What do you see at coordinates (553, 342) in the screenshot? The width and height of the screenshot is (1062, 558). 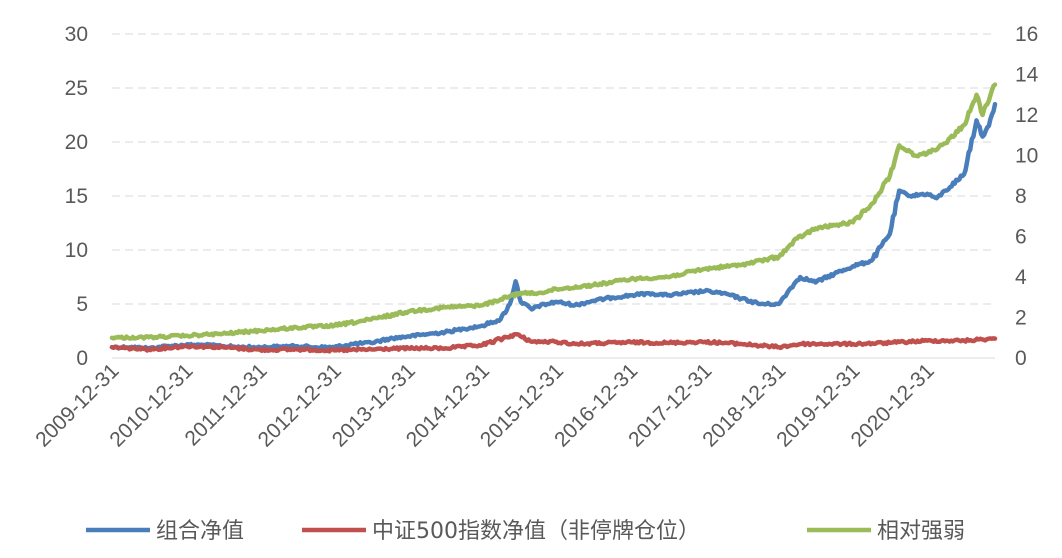 I see `series-line` at bounding box center [553, 342].